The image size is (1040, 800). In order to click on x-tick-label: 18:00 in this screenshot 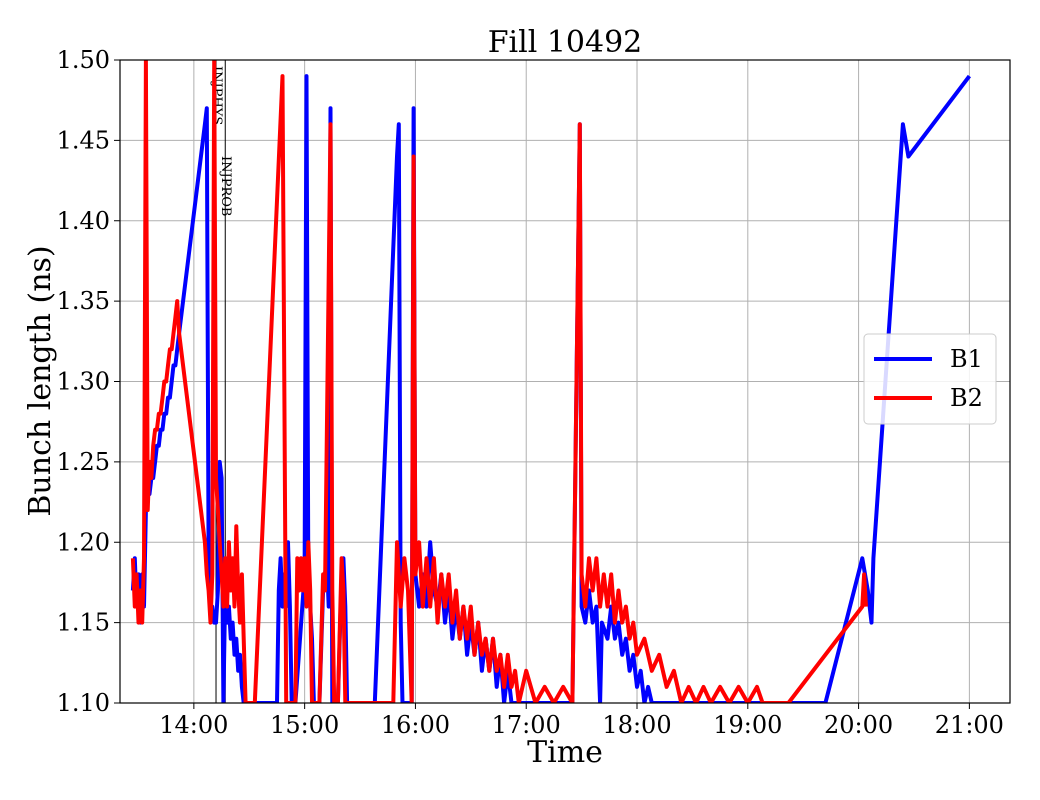, I will do `click(636, 725)`.